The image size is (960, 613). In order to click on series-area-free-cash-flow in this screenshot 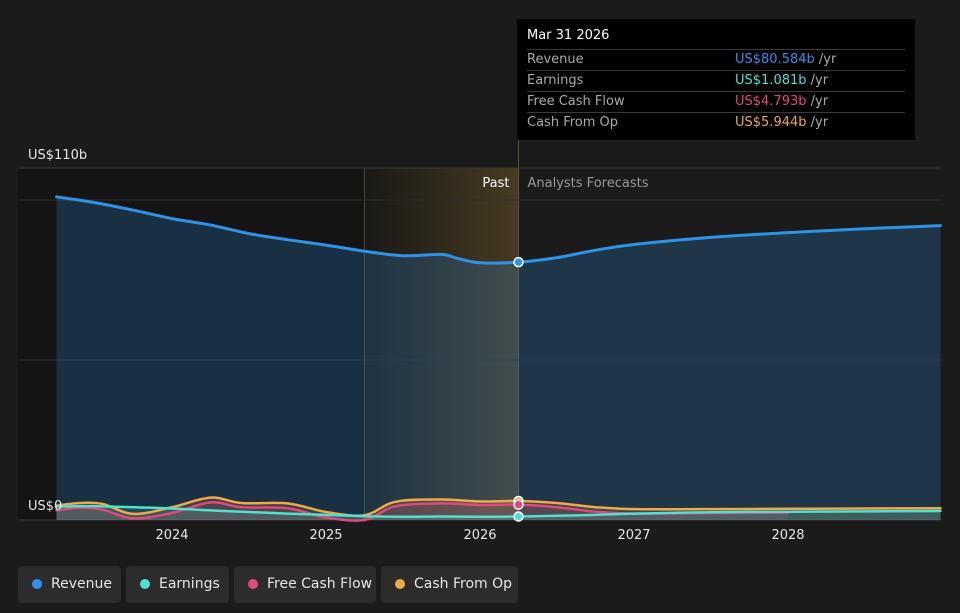, I will do `click(422, 511)`.